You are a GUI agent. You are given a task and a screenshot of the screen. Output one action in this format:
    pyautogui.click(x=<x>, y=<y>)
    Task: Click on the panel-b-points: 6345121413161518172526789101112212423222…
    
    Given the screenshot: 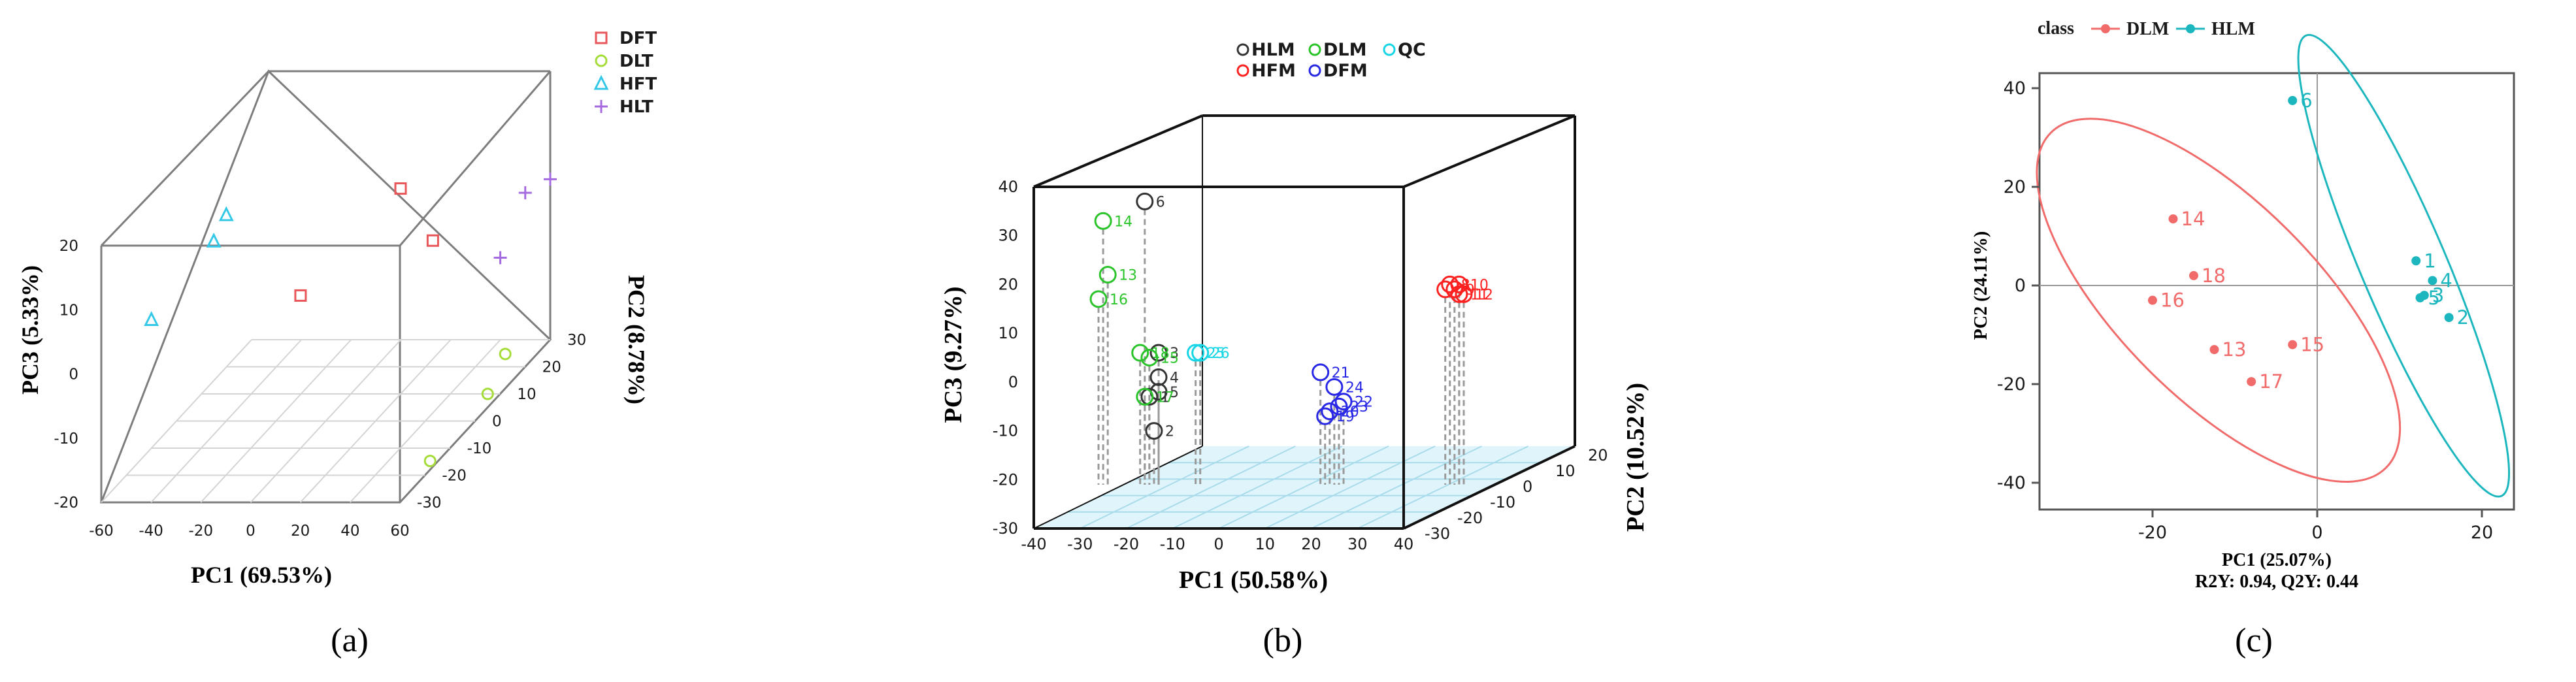 What is the action you would take?
    pyautogui.click(x=1291, y=316)
    